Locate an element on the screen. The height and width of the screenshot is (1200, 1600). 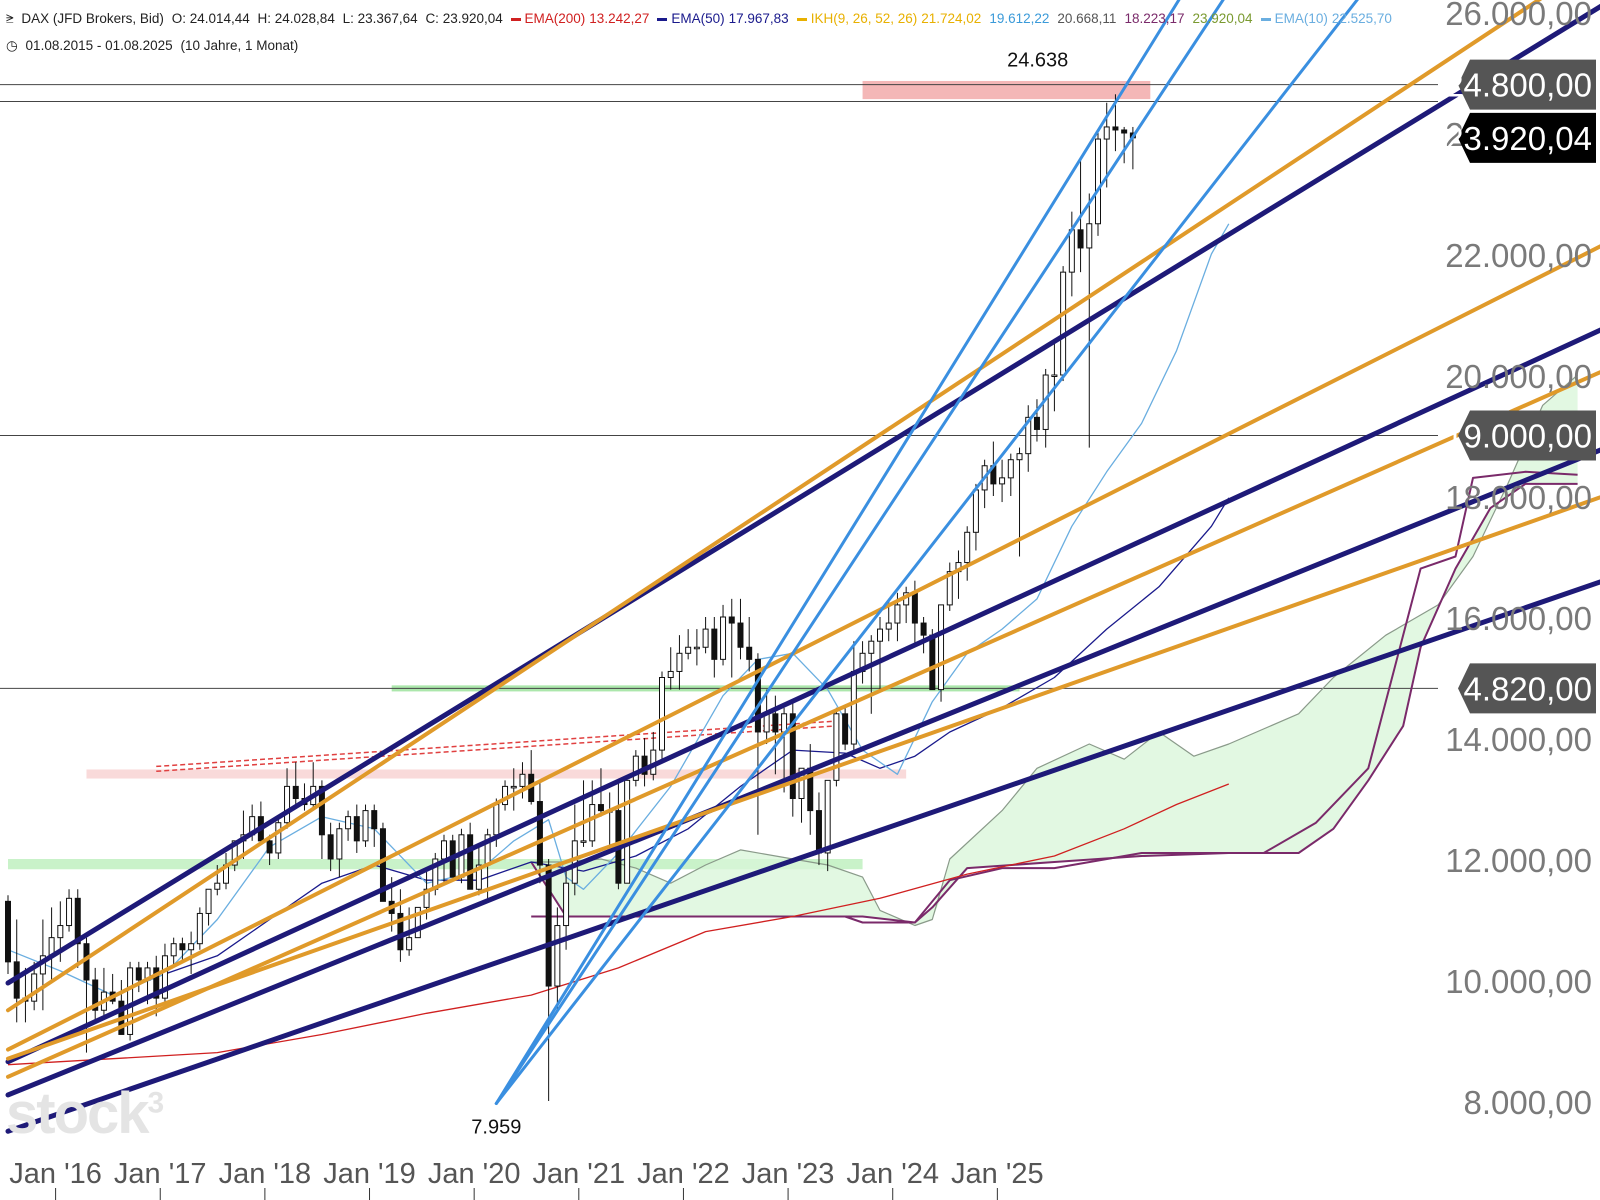
chart-type-icon: ⪭ is located at coordinates (10, 18).